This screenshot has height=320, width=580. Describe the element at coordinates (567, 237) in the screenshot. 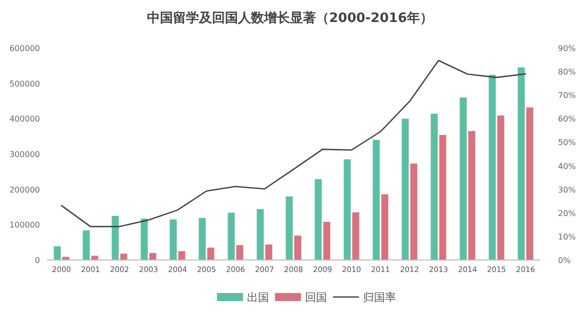

I see `y2-tick-label: 10%` at that location.